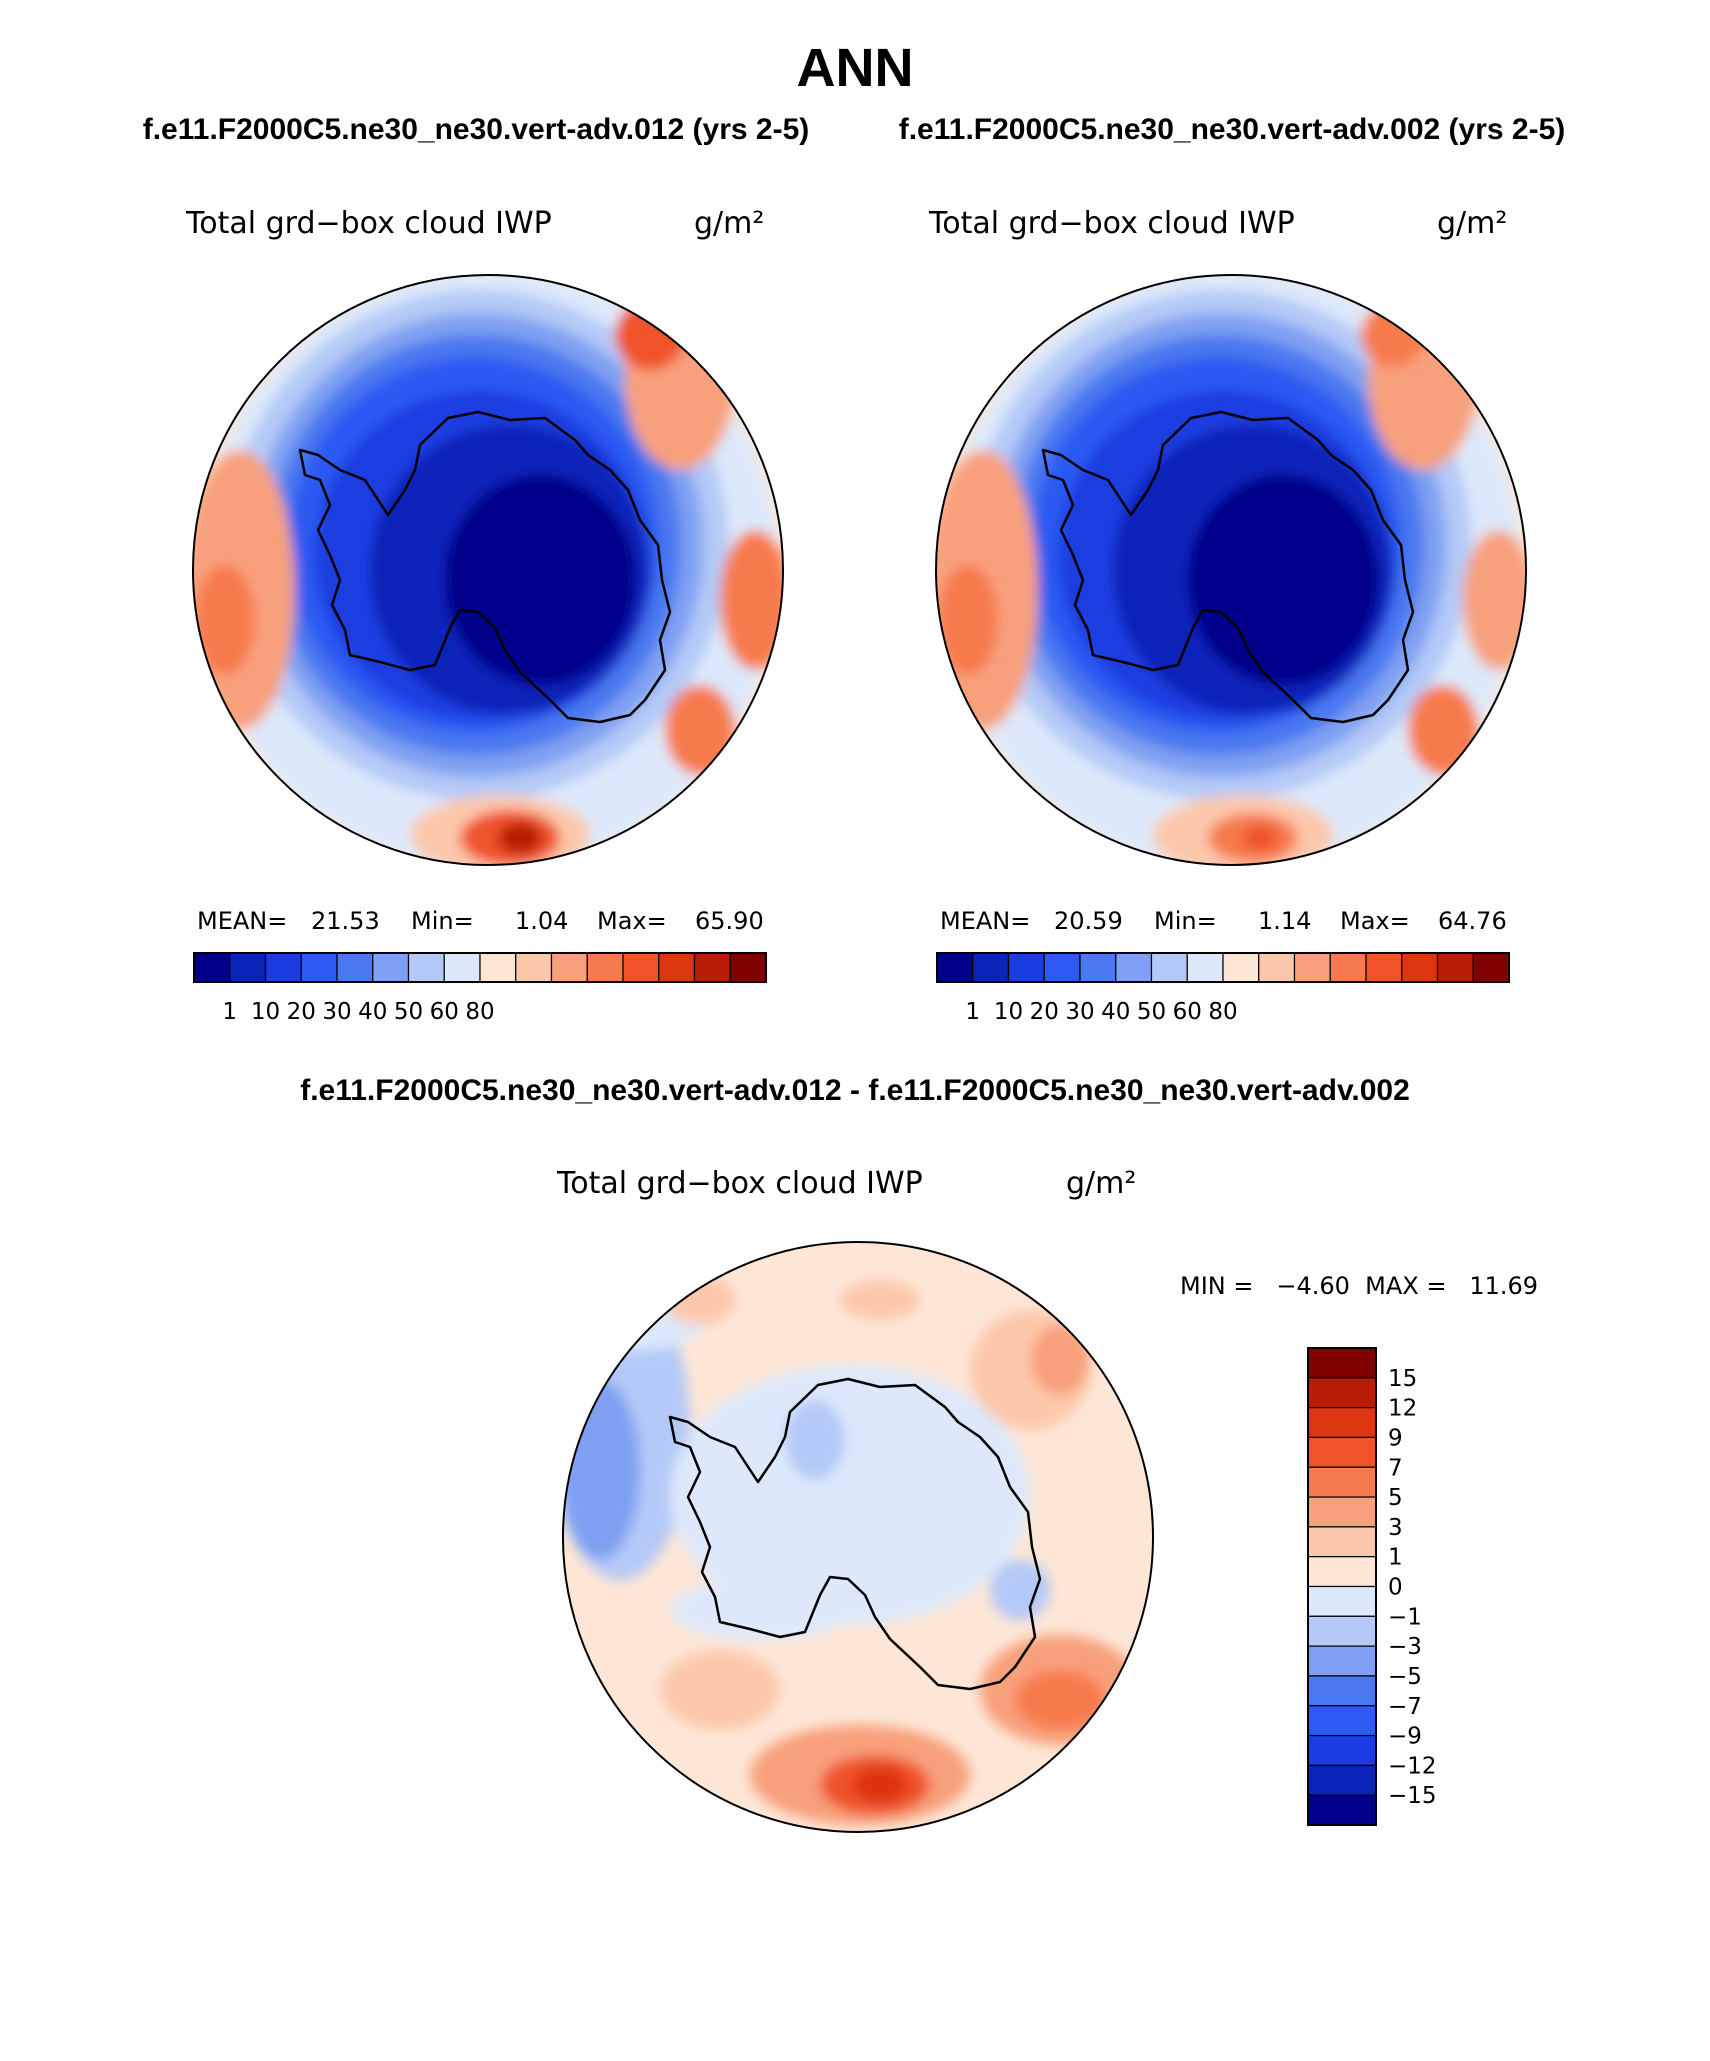 The image size is (1710, 2061). Describe the element at coordinates (301, 1012) in the screenshot. I see `panel-a-colorbar-tick-label: 20` at that location.